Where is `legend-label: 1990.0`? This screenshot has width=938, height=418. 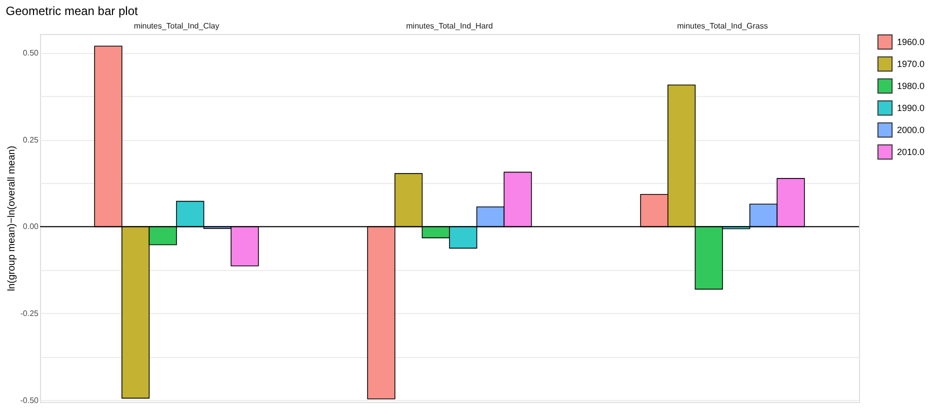 legend-label: 1990.0 is located at coordinates (911, 108).